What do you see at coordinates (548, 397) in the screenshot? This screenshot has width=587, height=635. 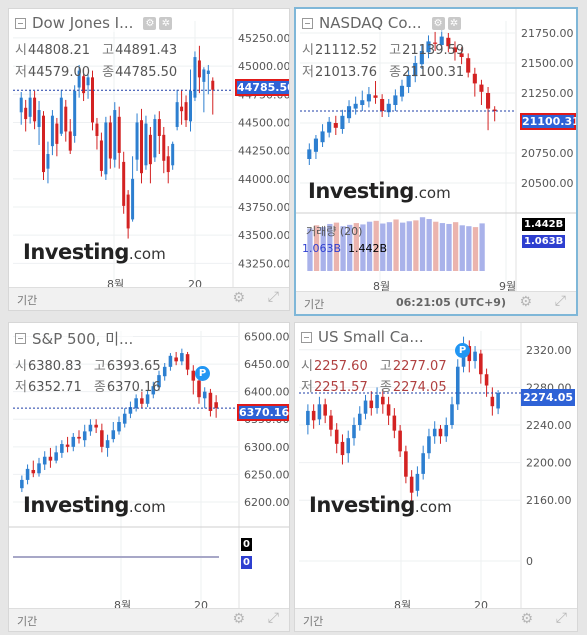 I see `last-price-badge: 2274.05` at bounding box center [548, 397].